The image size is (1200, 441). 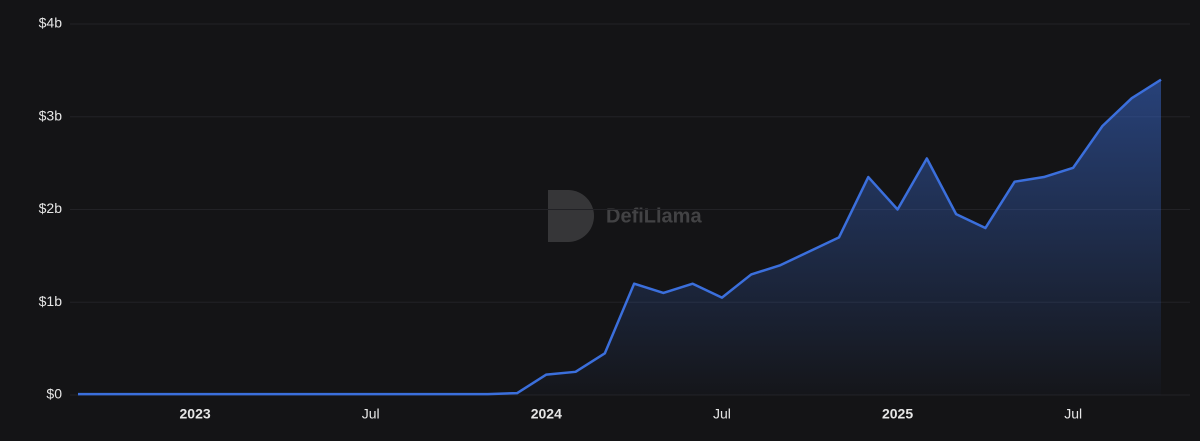 What do you see at coordinates (51, 23) in the screenshot?
I see `y-tick-label: $4b` at bounding box center [51, 23].